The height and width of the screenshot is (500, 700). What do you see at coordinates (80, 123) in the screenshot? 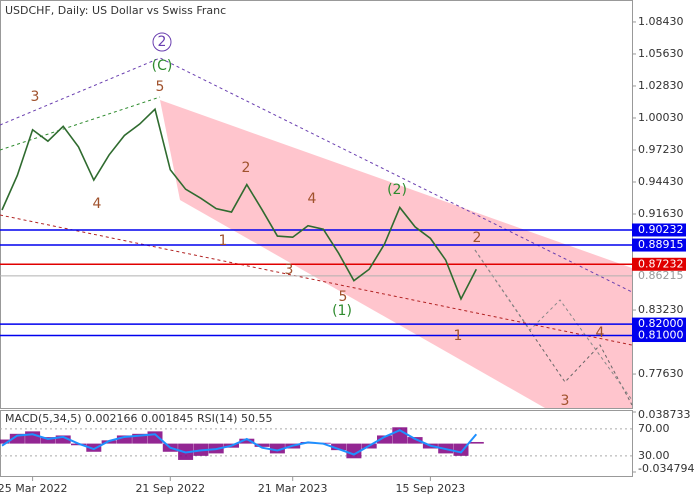
I see `trend-line` at bounding box center [80, 123].